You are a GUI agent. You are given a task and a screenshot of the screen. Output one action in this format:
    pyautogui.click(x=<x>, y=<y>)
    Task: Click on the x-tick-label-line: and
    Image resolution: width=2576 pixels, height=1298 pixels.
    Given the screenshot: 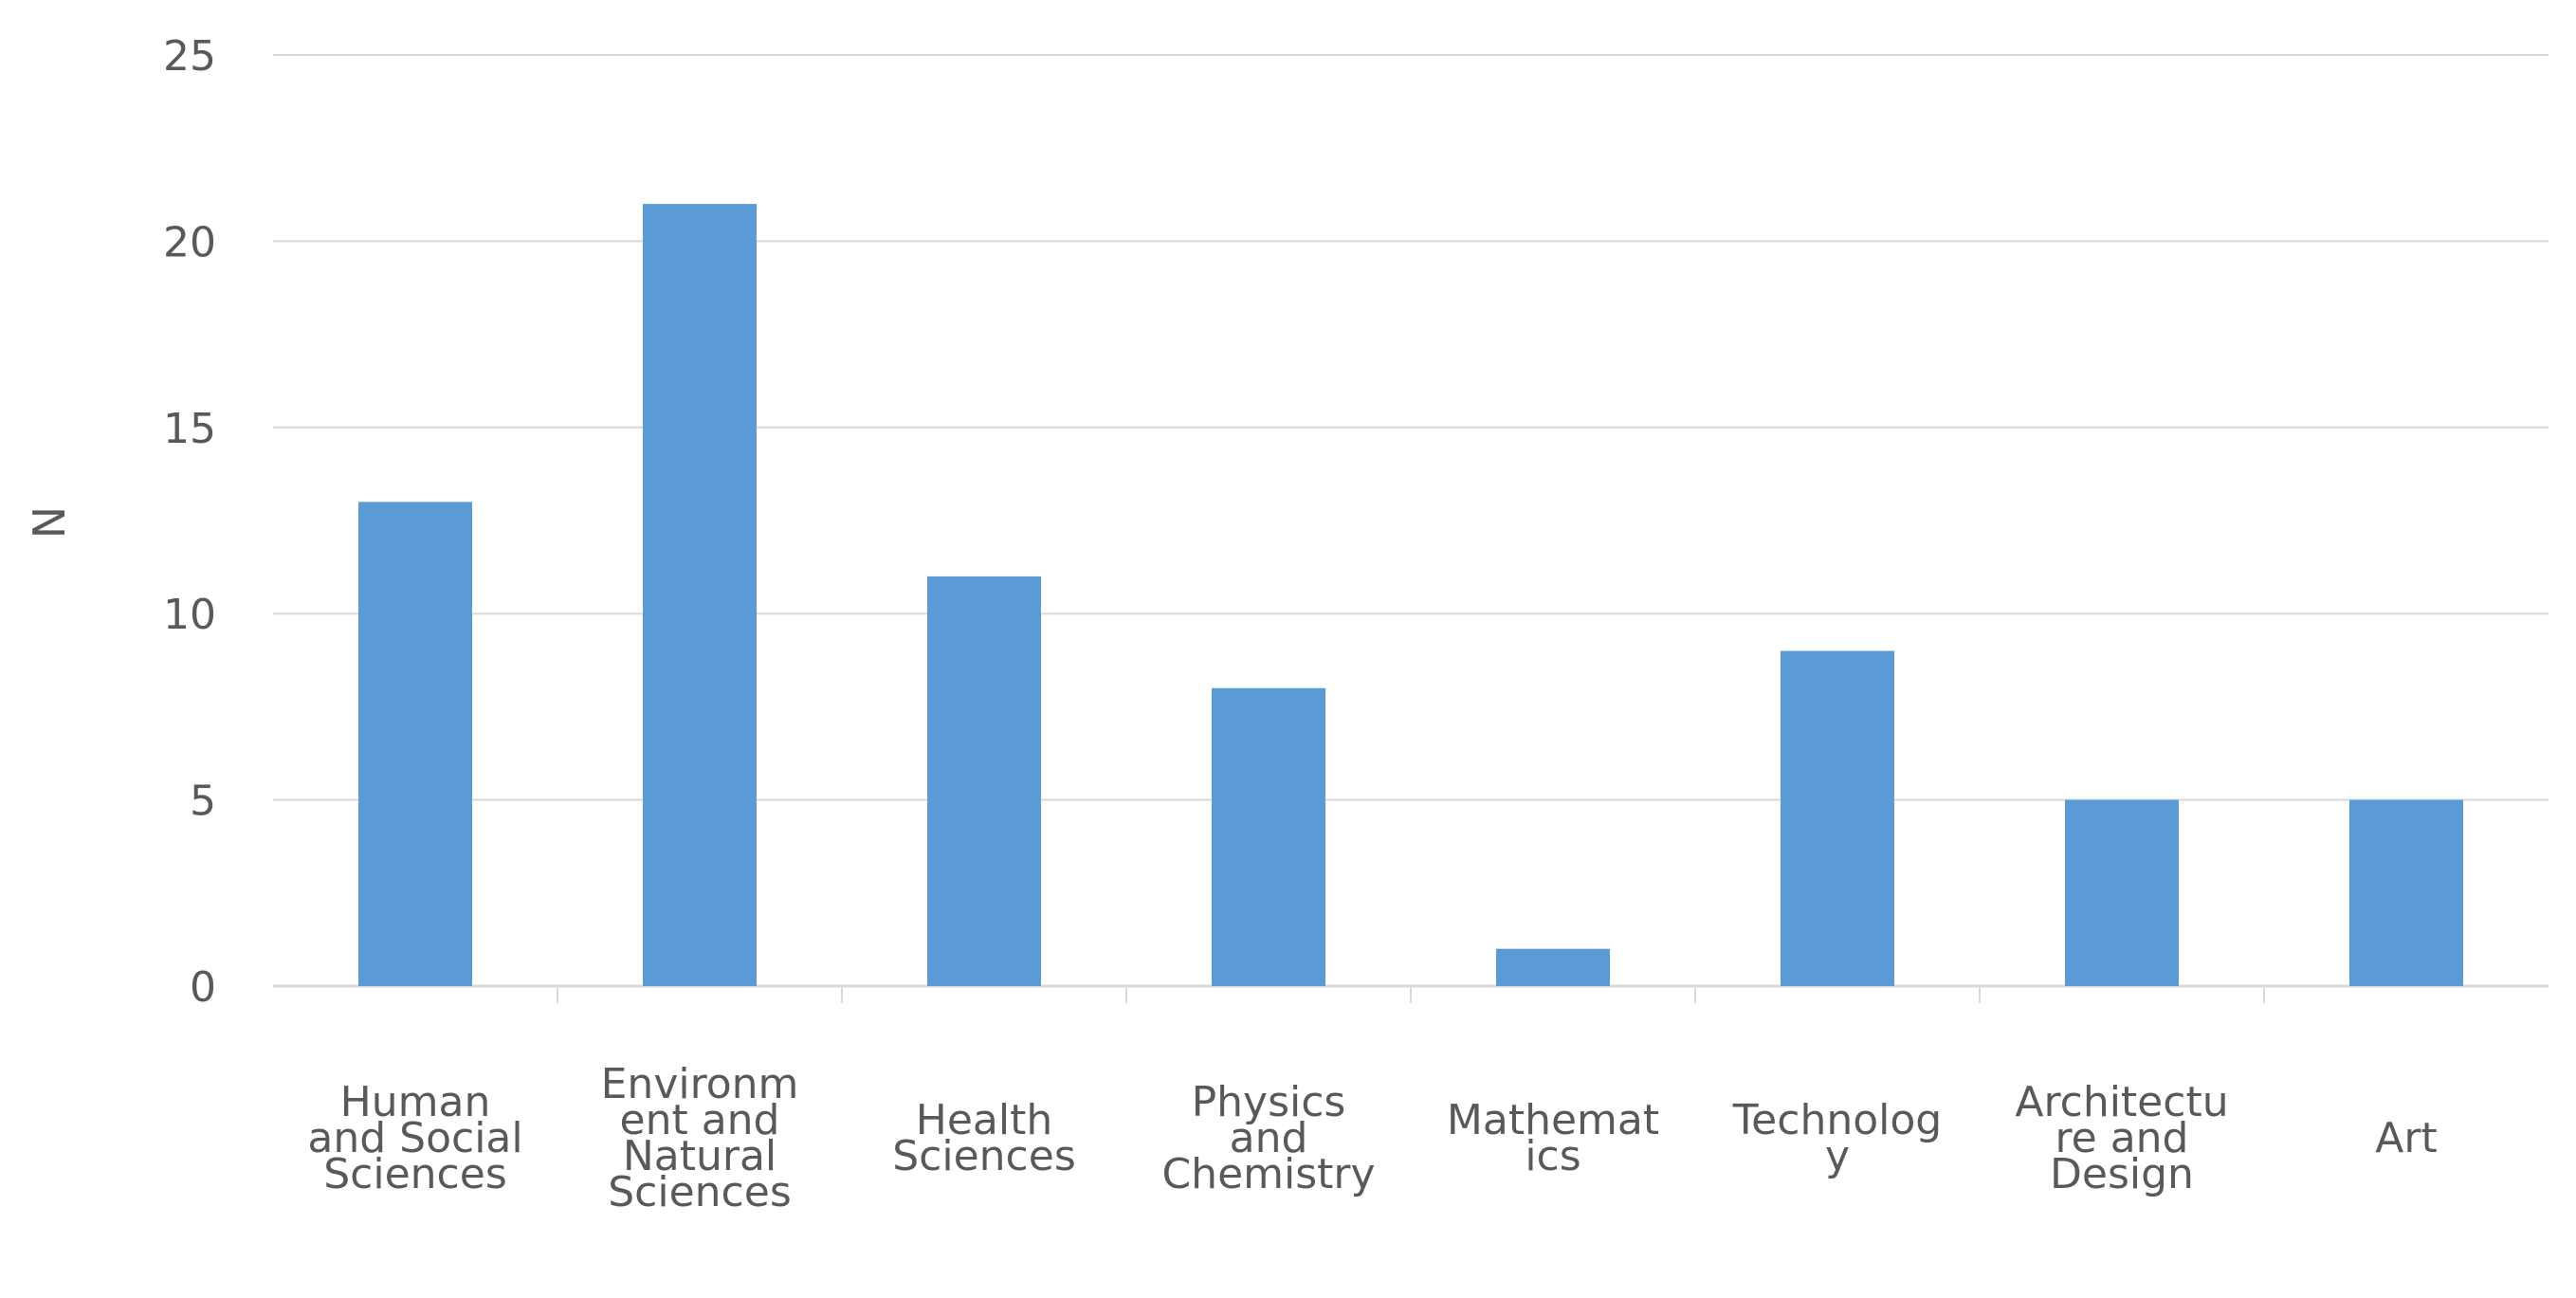 What is the action you would take?
    pyautogui.click(x=1269, y=1138)
    